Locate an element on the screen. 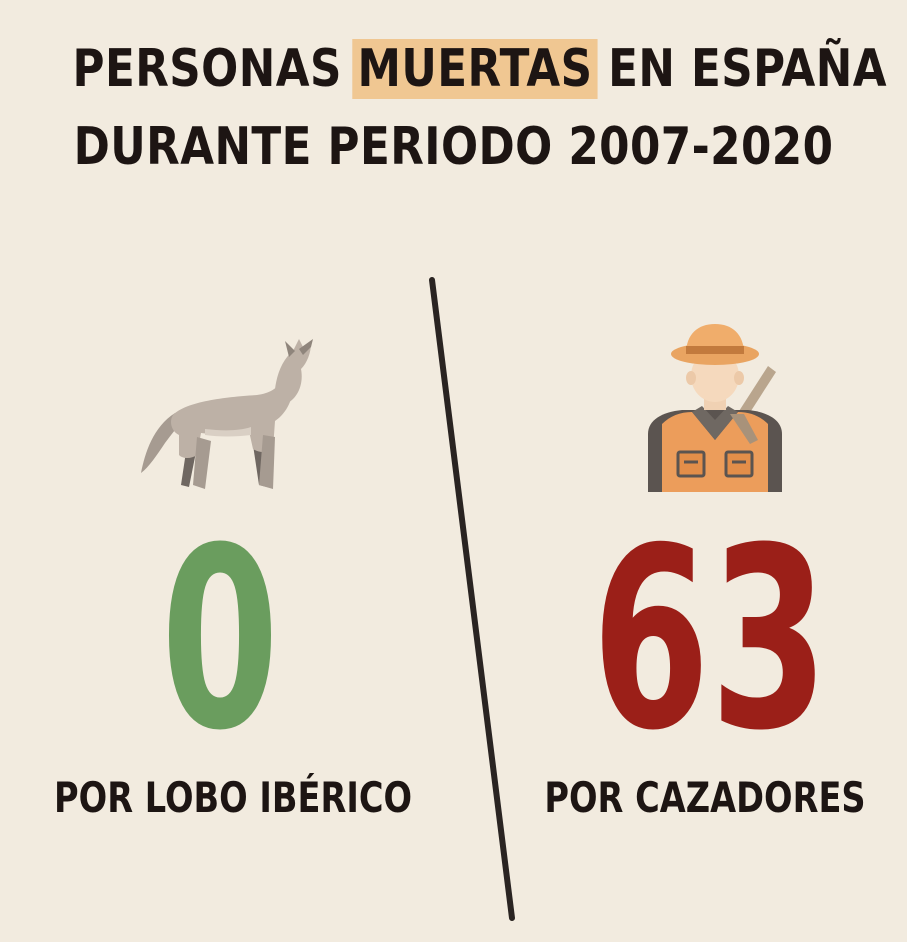 The image size is (907, 942). title-text-before: PERSONAS is located at coordinates (215, 69).